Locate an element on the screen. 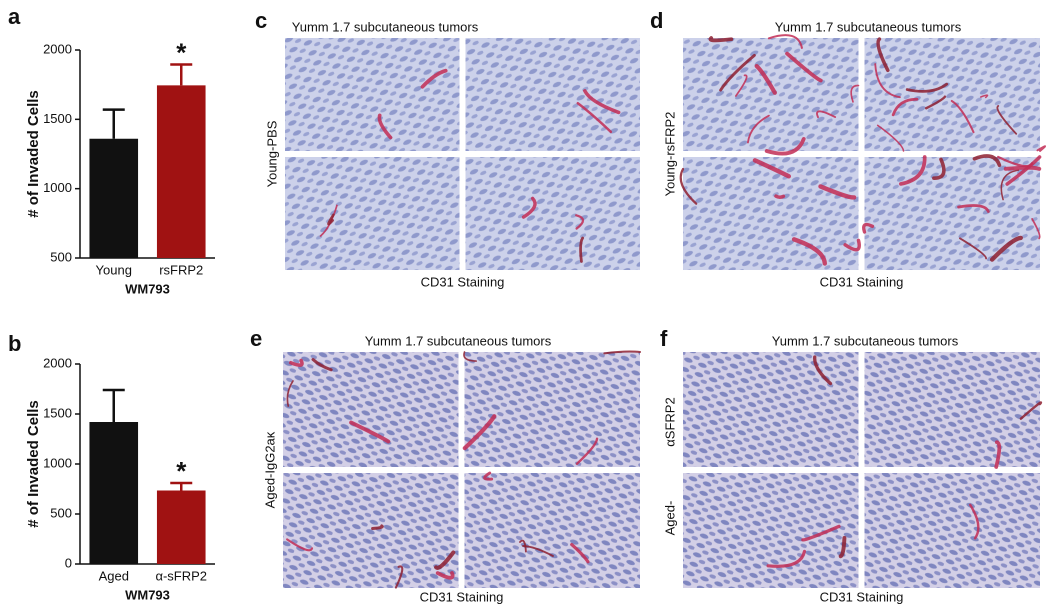  y-tick-label: 500 is located at coordinates (61, 256).